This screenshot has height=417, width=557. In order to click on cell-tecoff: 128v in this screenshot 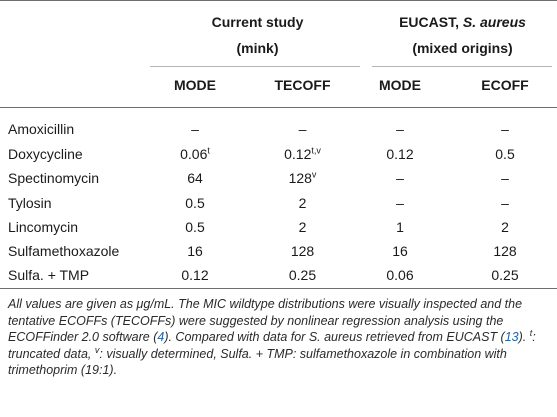, I will do `click(302, 177)`.